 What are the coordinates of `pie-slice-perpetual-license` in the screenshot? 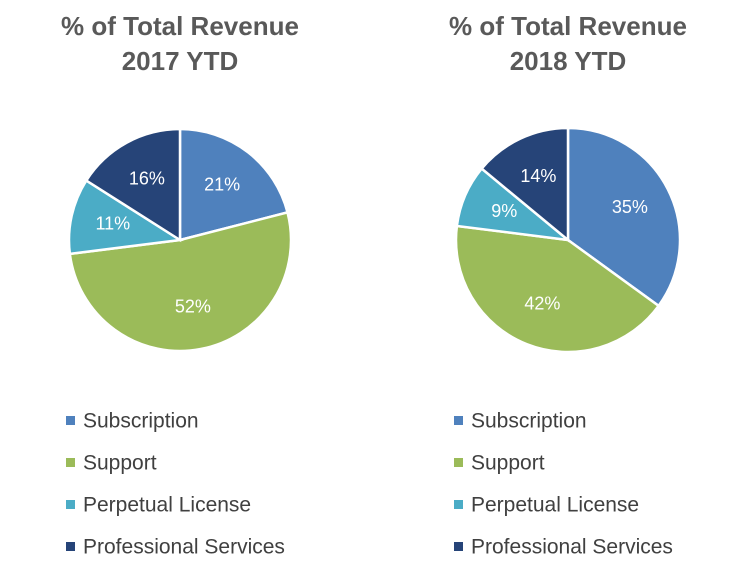 It's located at (125, 217).